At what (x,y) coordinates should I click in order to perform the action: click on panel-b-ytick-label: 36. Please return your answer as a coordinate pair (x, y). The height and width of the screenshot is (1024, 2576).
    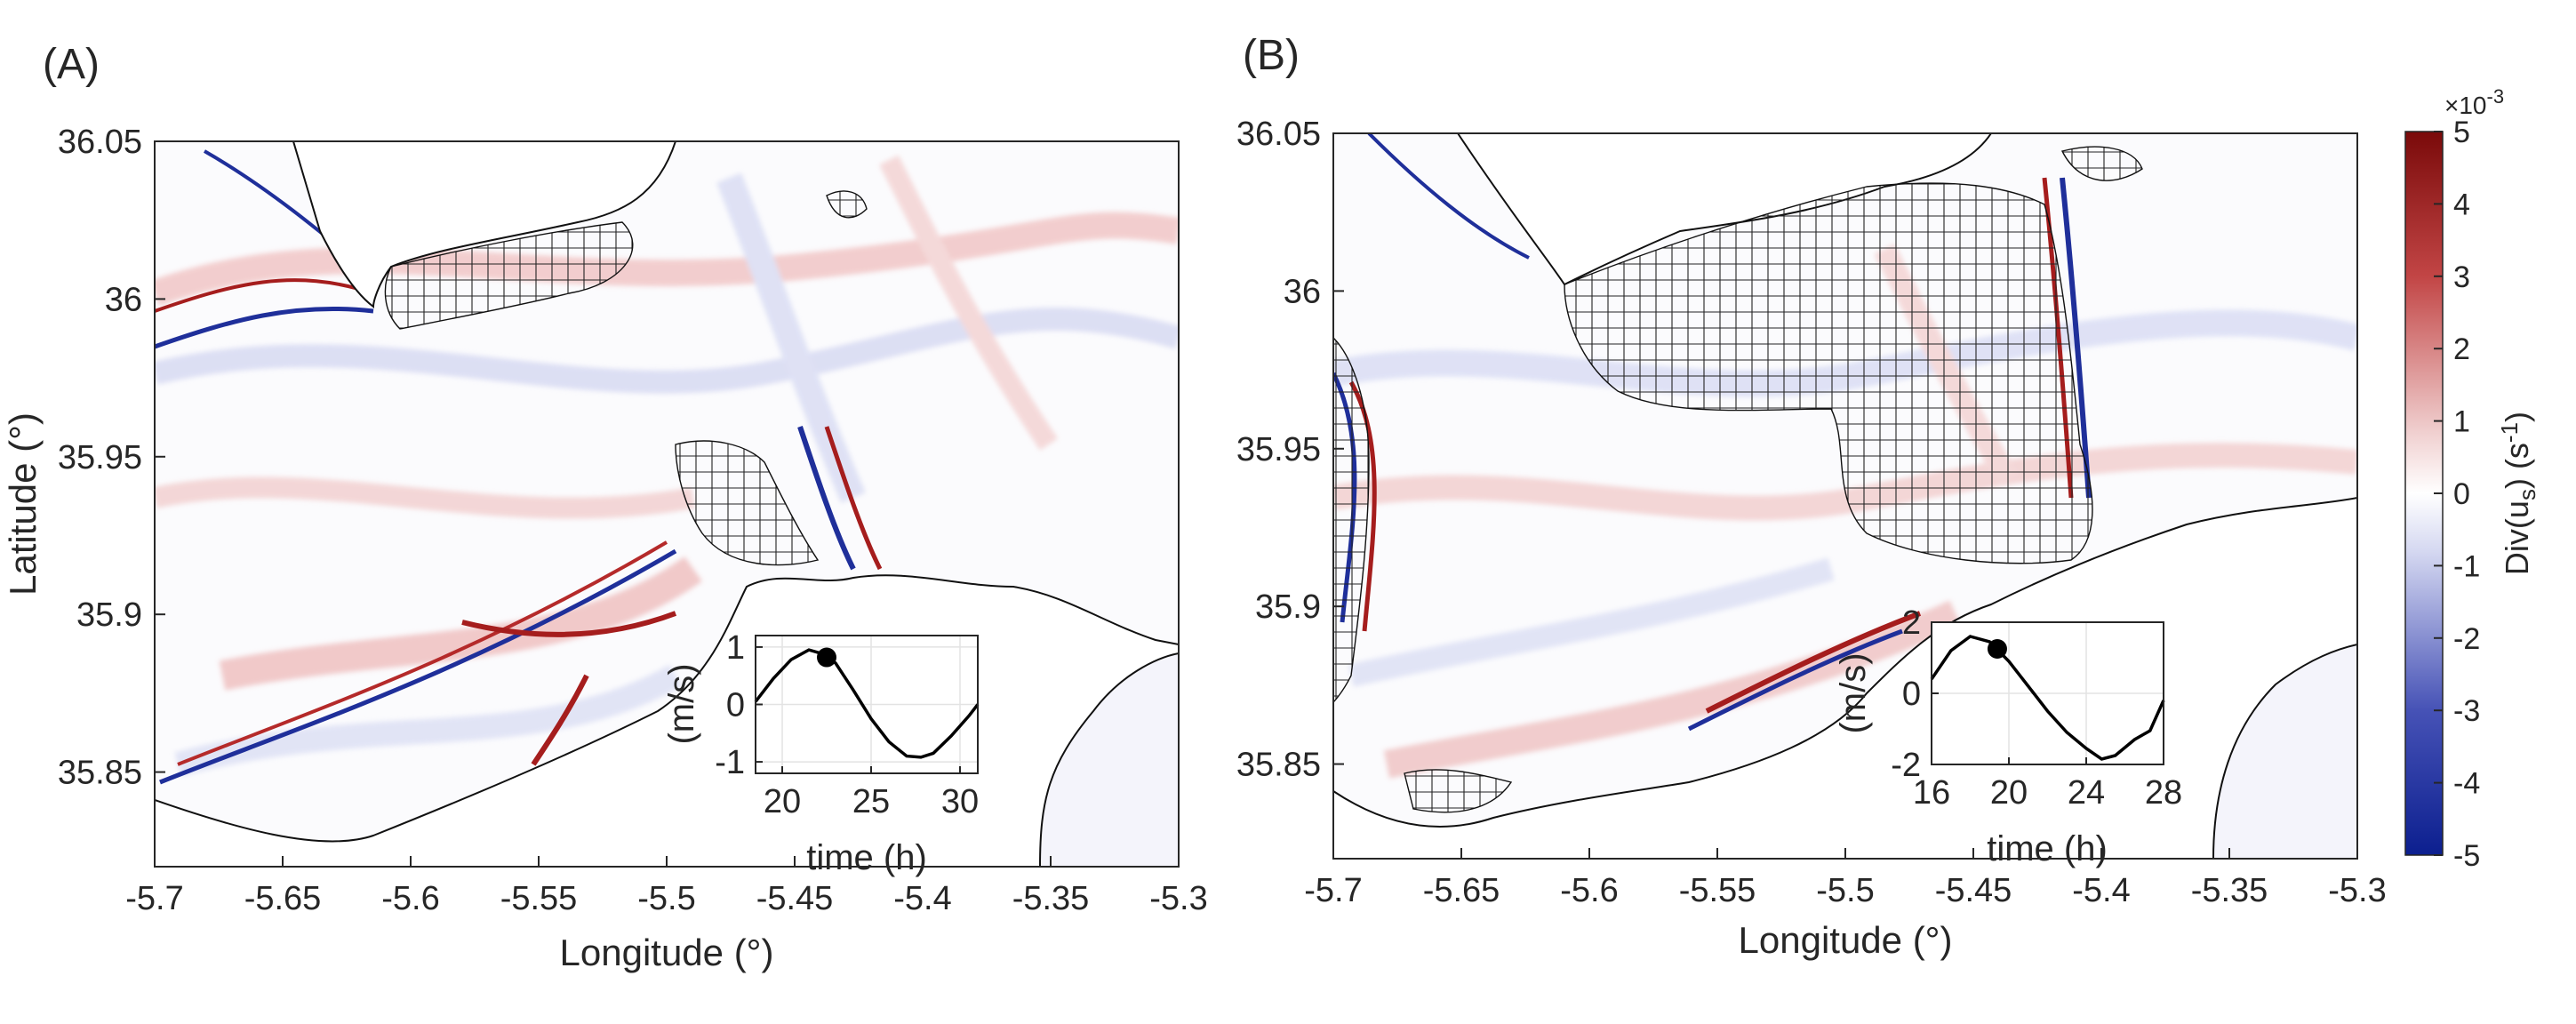
    Looking at the image, I should click on (1302, 291).